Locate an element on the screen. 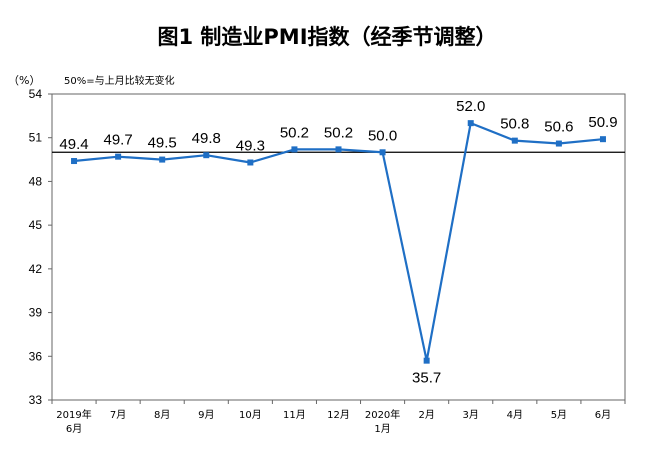 The image size is (655, 453). y-tick-label: 51 is located at coordinates (36, 138).